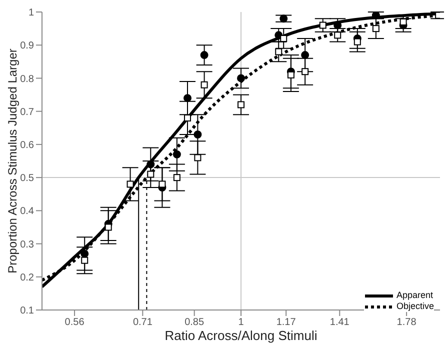 Image resolution: width=448 pixels, height=355 pixels. I want to click on y-tick-label: 0.3, so click(27, 244).